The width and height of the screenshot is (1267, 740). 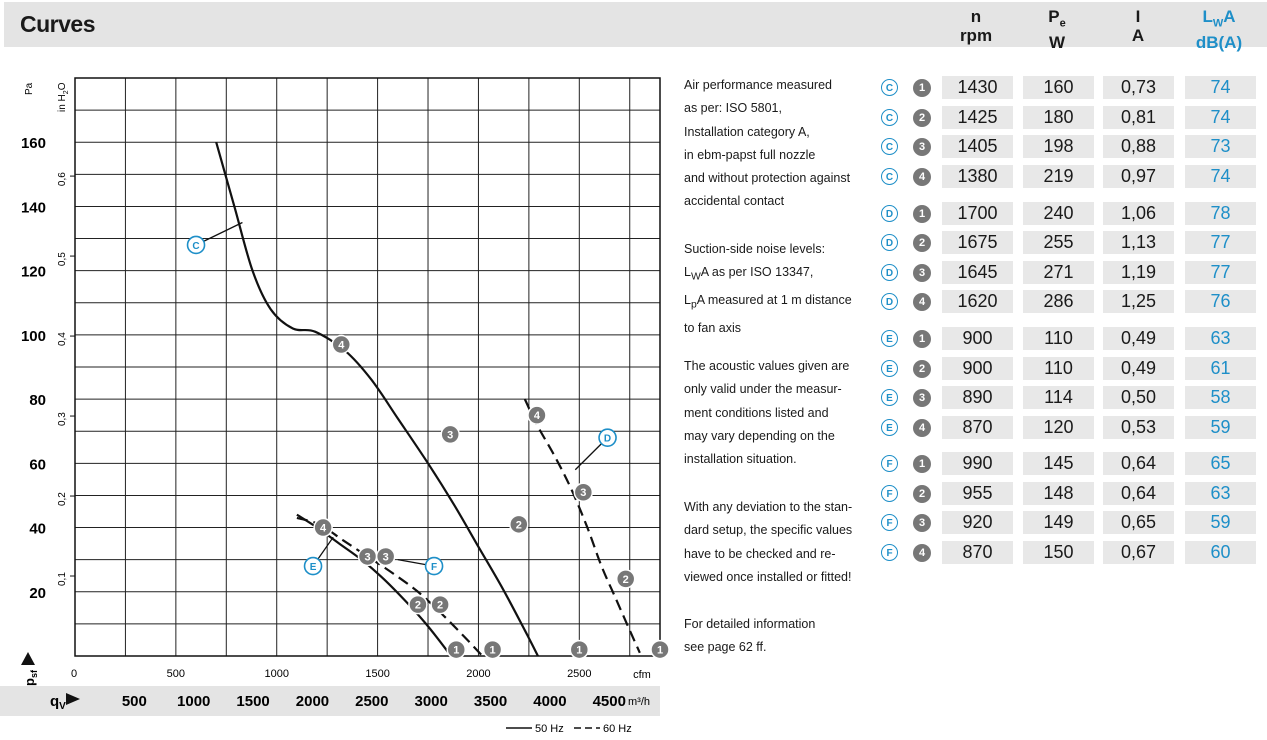 What do you see at coordinates (390, 586) in the screenshot?
I see `series-line-f` at bounding box center [390, 586].